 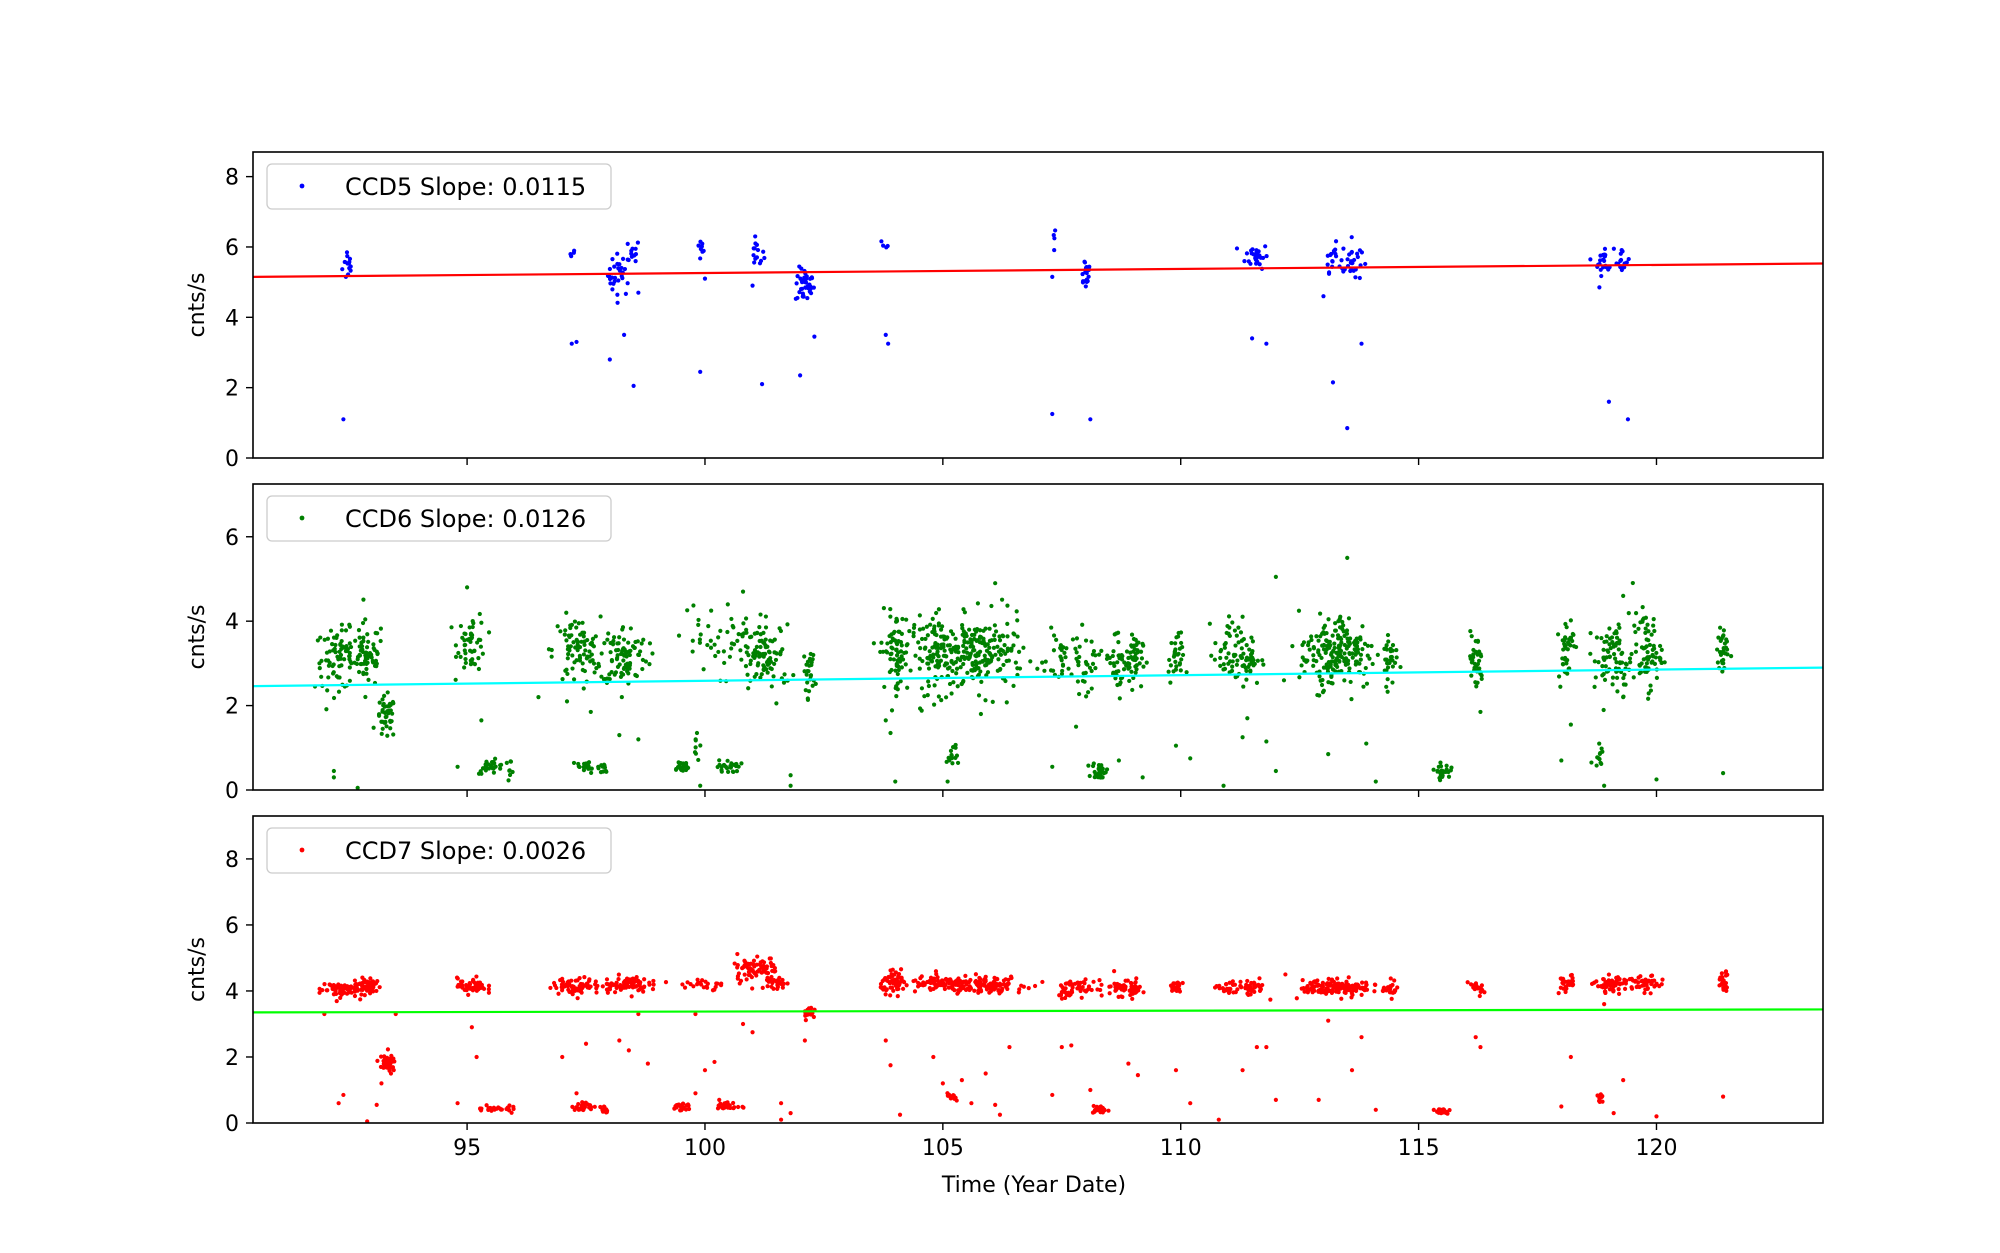 What do you see at coordinates (232, 992) in the screenshot?
I see `y-tick-label: 4` at bounding box center [232, 992].